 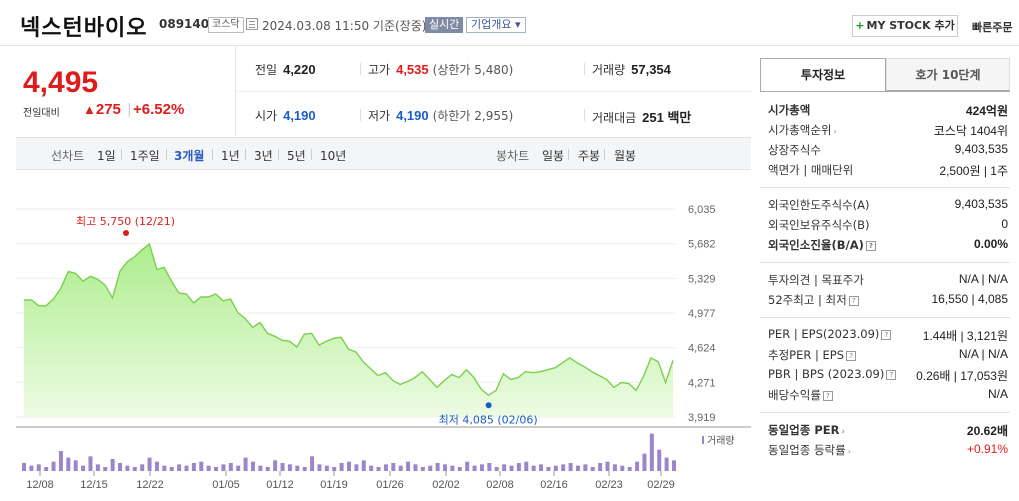 I want to click on info-row-label: 시가총액순위 ›, so click(x=802, y=130).